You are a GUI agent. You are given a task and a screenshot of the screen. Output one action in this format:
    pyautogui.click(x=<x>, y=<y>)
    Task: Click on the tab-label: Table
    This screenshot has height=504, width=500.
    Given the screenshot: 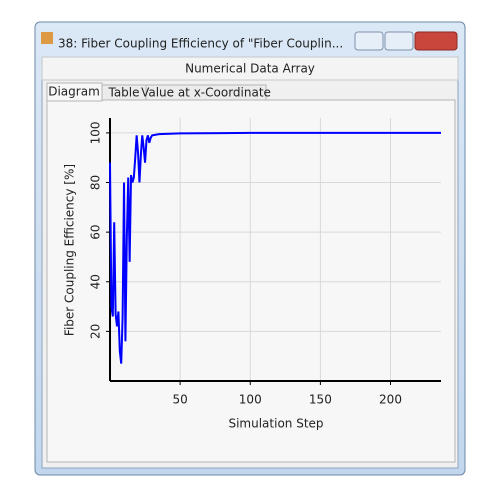 What is the action you would take?
    pyautogui.click(x=123, y=93)
    